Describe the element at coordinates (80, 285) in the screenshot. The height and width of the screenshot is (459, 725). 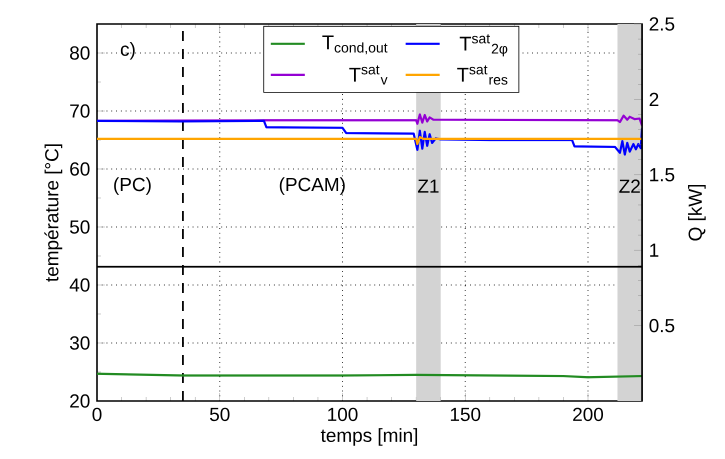
I see `y-tick-label: 40` at that location.